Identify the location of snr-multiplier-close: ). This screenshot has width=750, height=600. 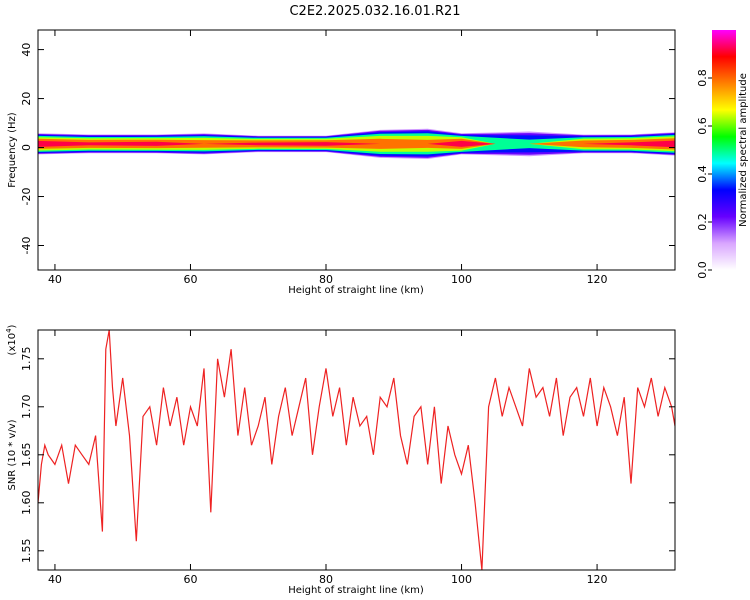
(12, 326).